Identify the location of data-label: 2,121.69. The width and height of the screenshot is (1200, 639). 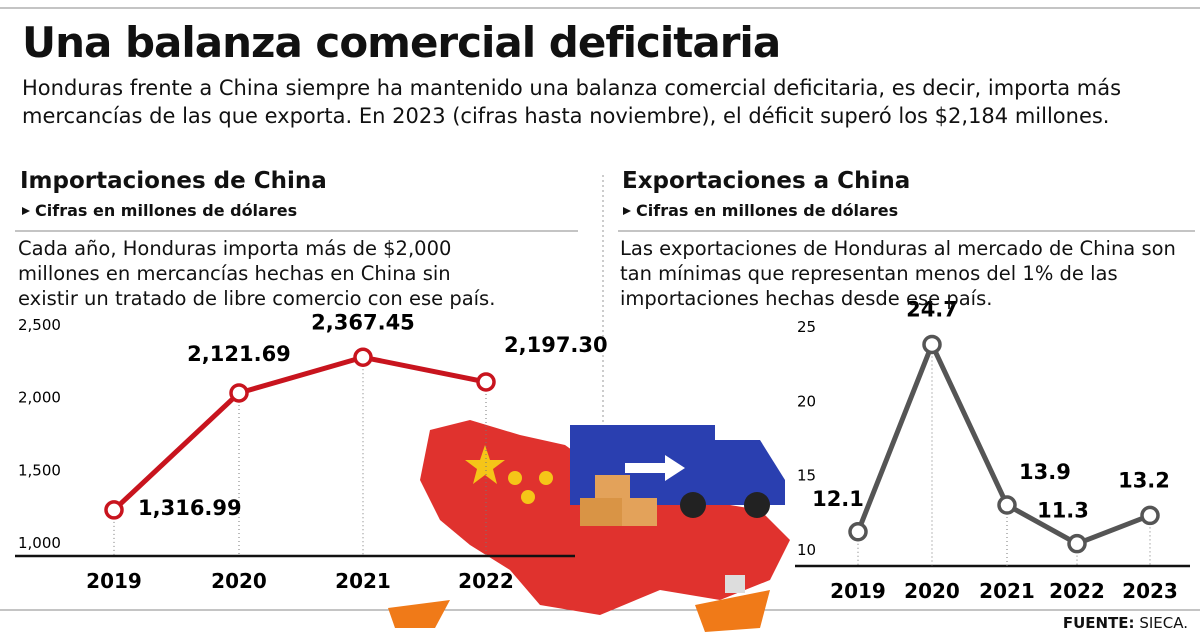
(239, 354).